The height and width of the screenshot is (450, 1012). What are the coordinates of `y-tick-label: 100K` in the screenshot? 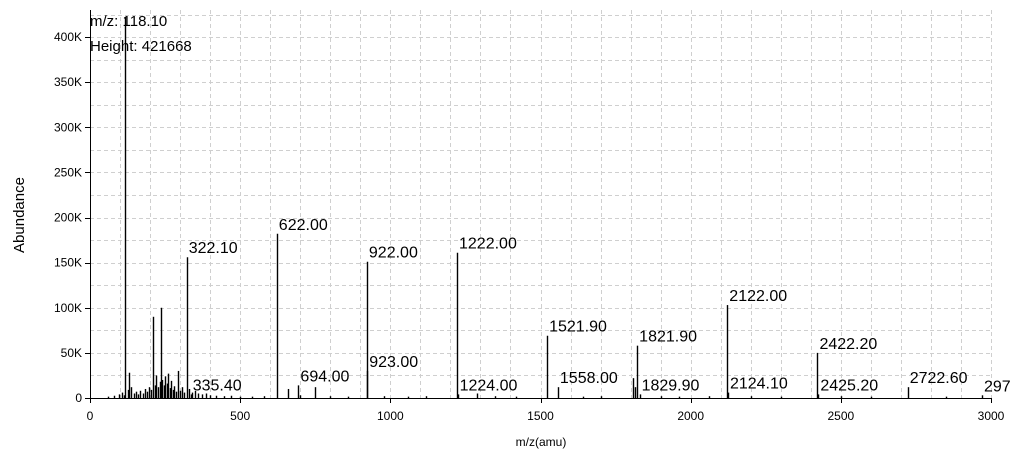 It's located at (68, 308).